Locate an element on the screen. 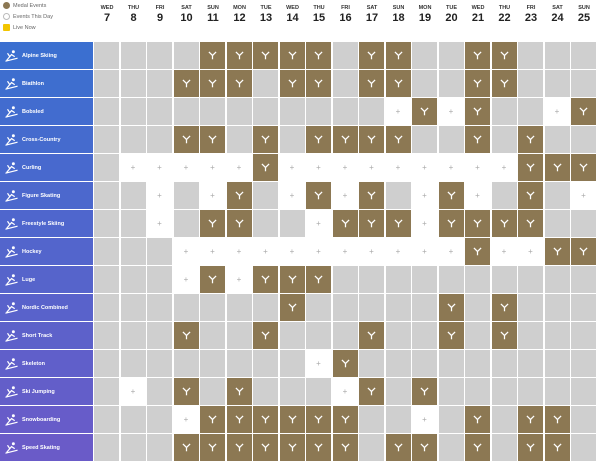  sport-row-label: Nordic Combined is located at coordinates (46, 307).